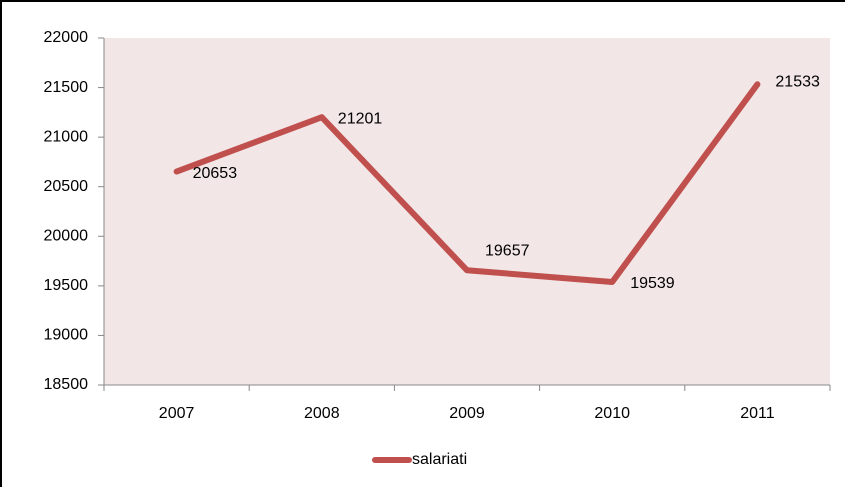  What do you see at coordinates (322, 413) in the screenshot?
I see `x-tick-label: 2008` at bounding box center [322, 413].